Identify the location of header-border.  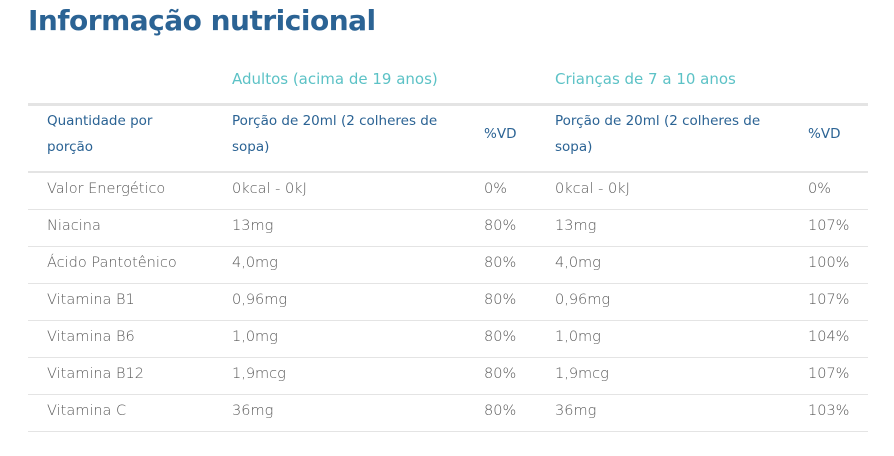
(448, 104).